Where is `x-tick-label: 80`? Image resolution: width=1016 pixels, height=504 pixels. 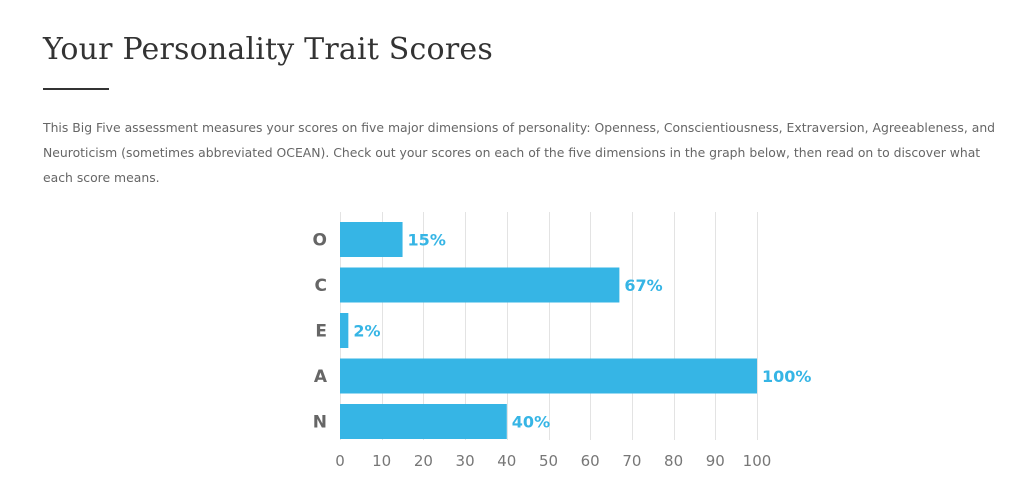
x-tick-label: 80 is located at coordinates (673, 461).